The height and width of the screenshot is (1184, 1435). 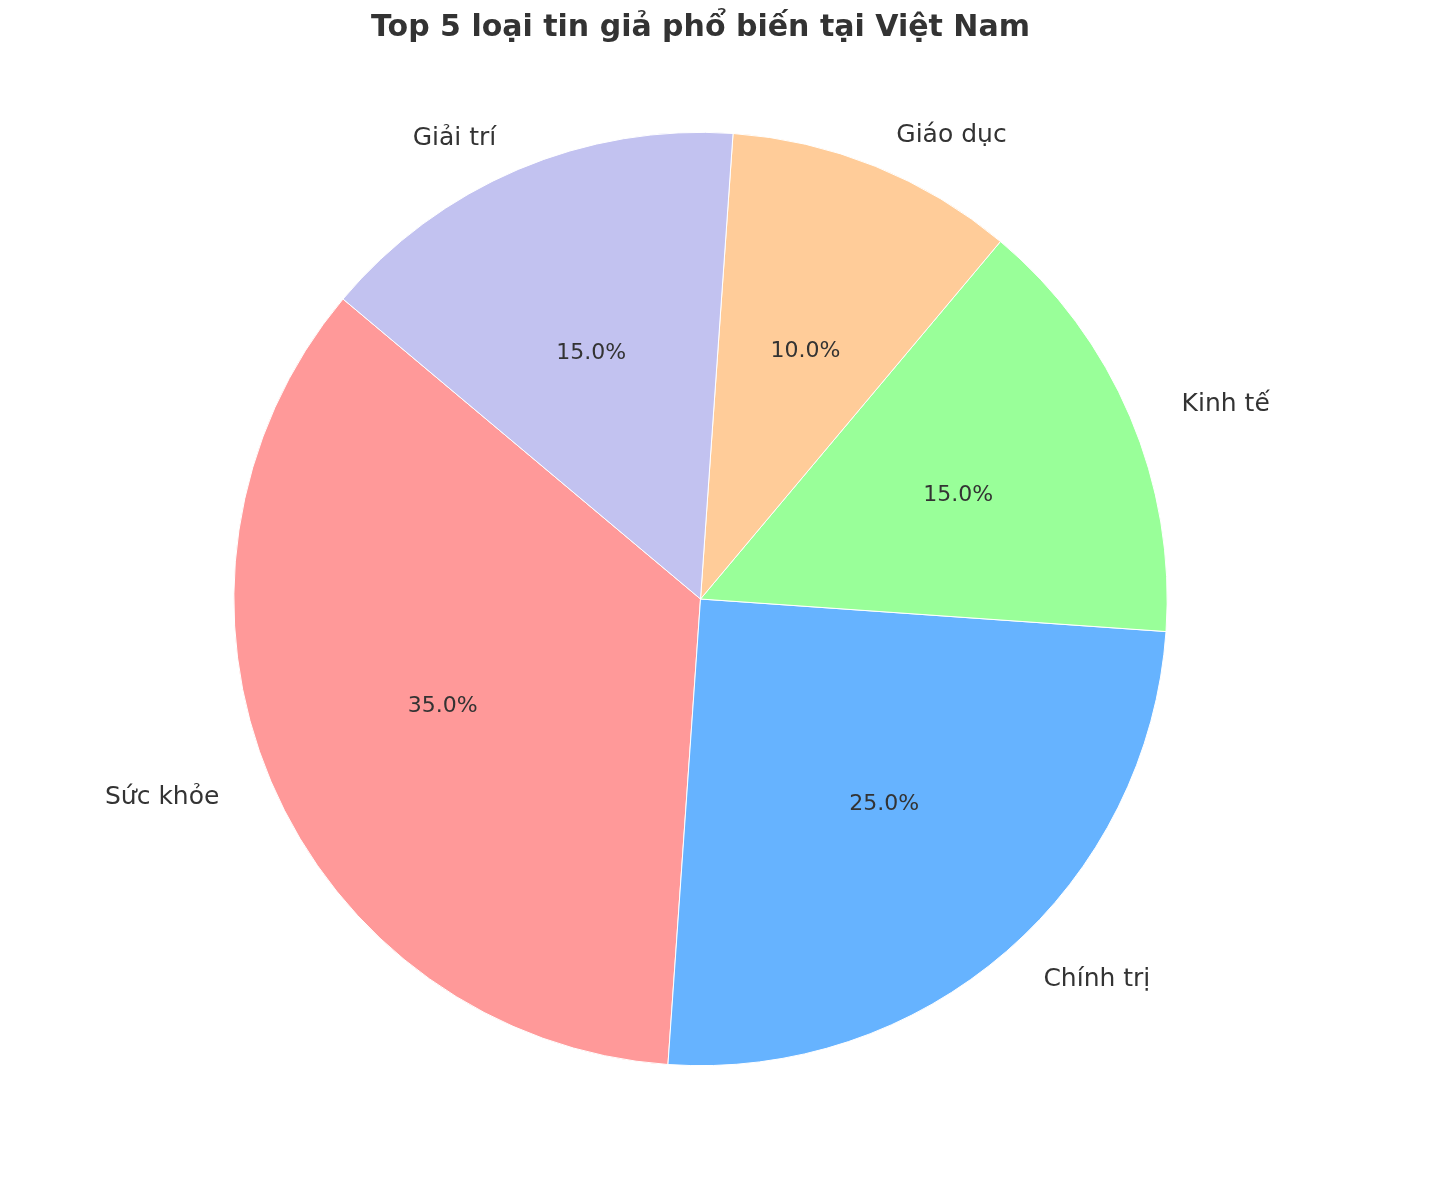 What do you see at coordinates (1226, 403) in the screenshot?
I see `slice-label: Kinh tế` at bounding box center [1226, 403].